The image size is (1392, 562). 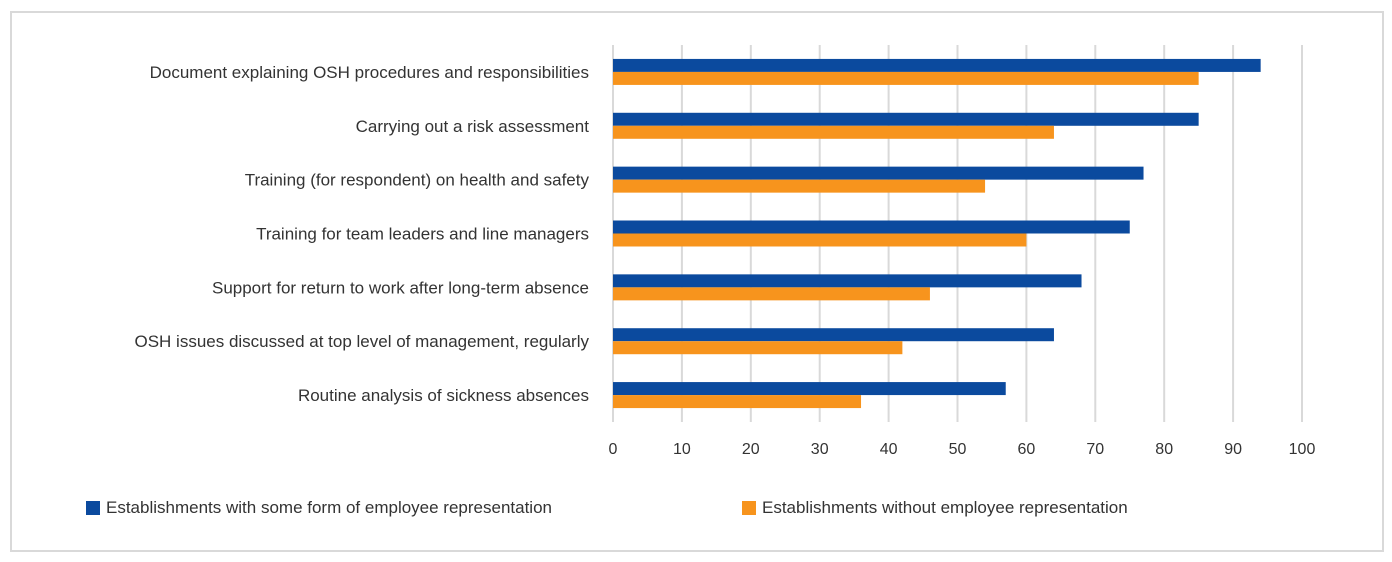 I want to click on x-tick-label: 90, so click(x=1233, y=449).